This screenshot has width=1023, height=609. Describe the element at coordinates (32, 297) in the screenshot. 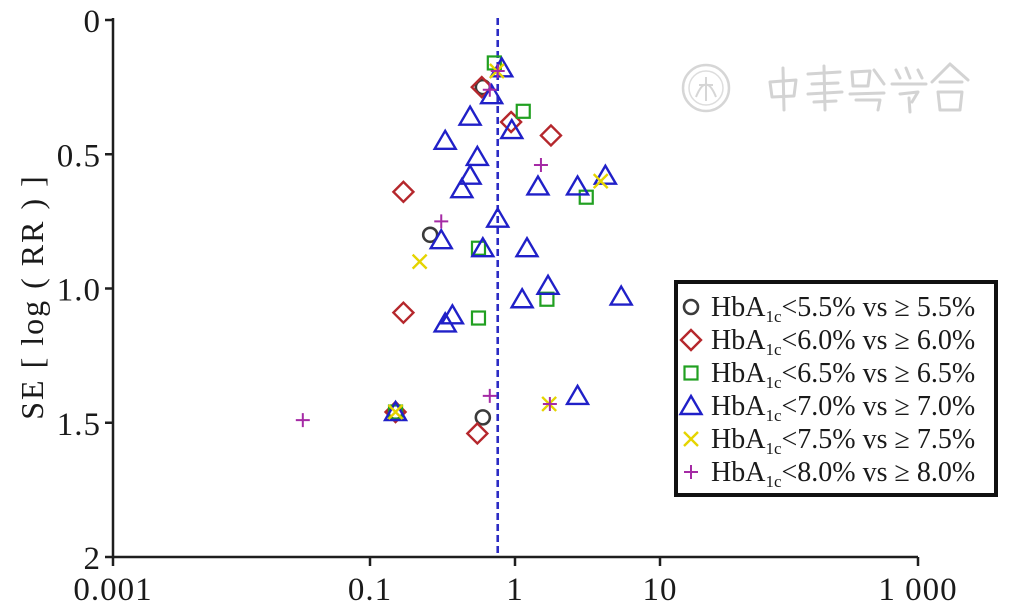

I see `y-axis-label: SE [ log ( RR ) ]` at that location.